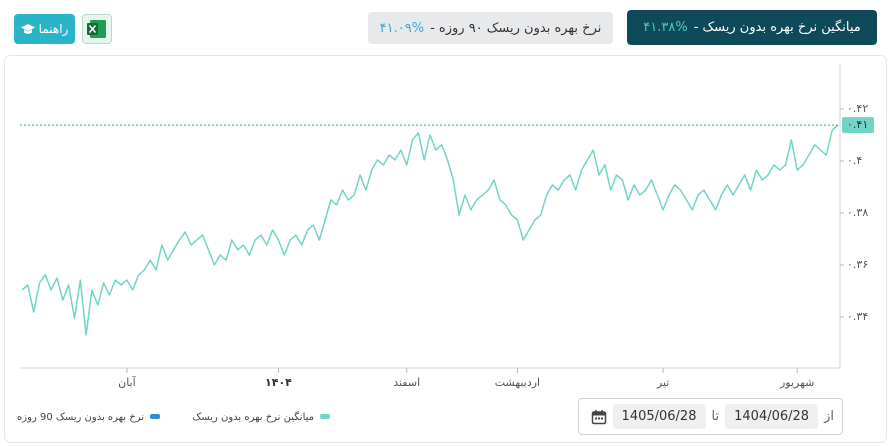  I want to click on average-rate-label: میانگین نرخ بهره بدون ریسک -, so click(777, 27).